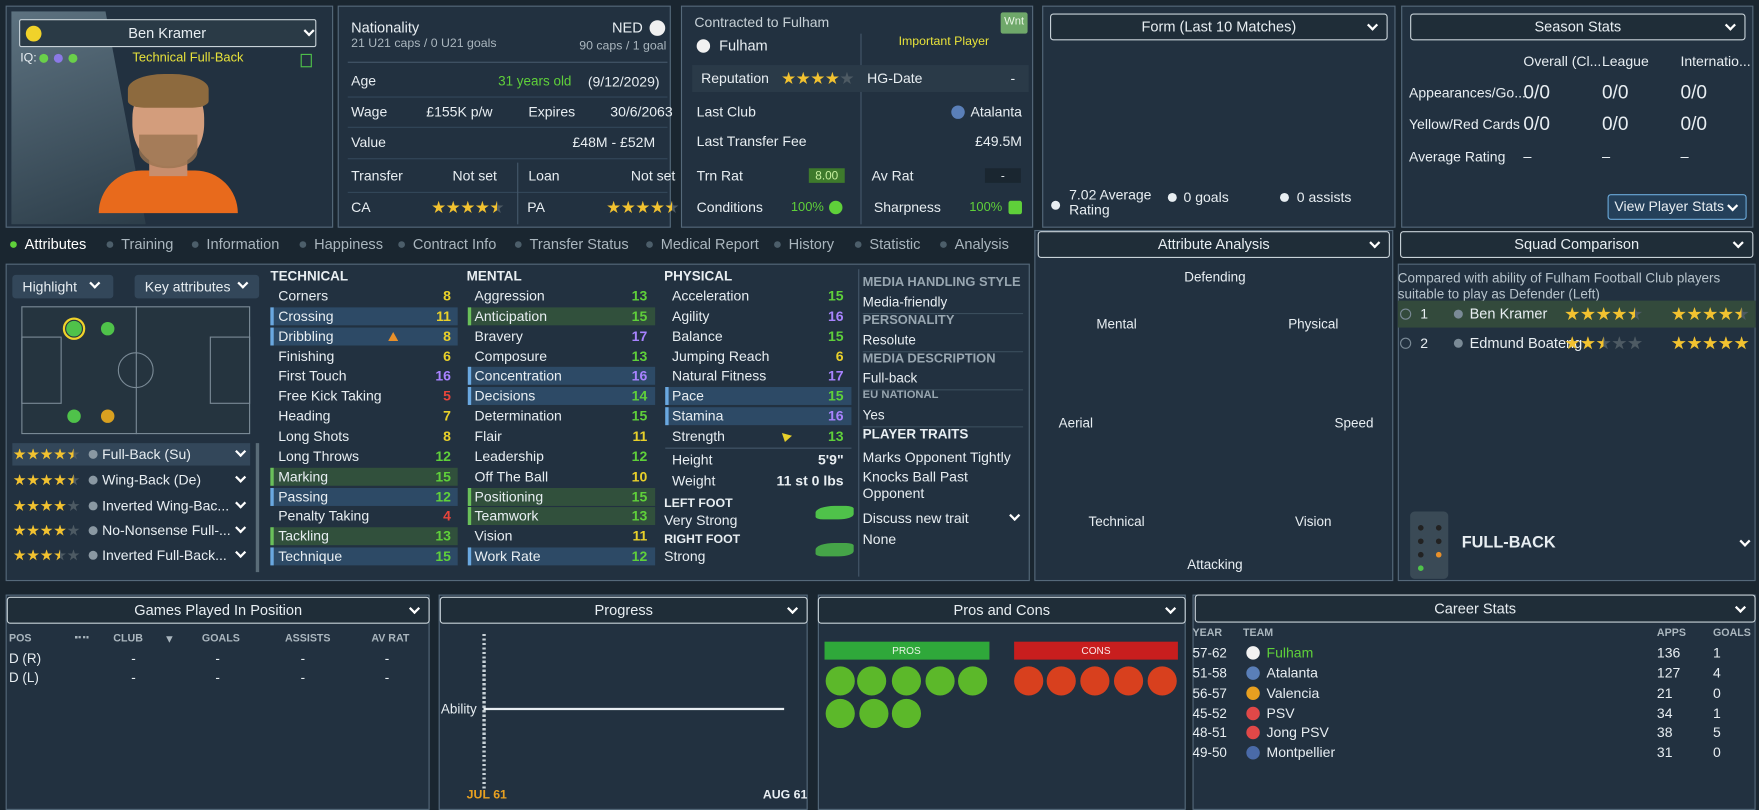  What do you see at coordinates (55, 244) in the screenshot?
I see `tab: Attributes` at bounding box center [55, 244].